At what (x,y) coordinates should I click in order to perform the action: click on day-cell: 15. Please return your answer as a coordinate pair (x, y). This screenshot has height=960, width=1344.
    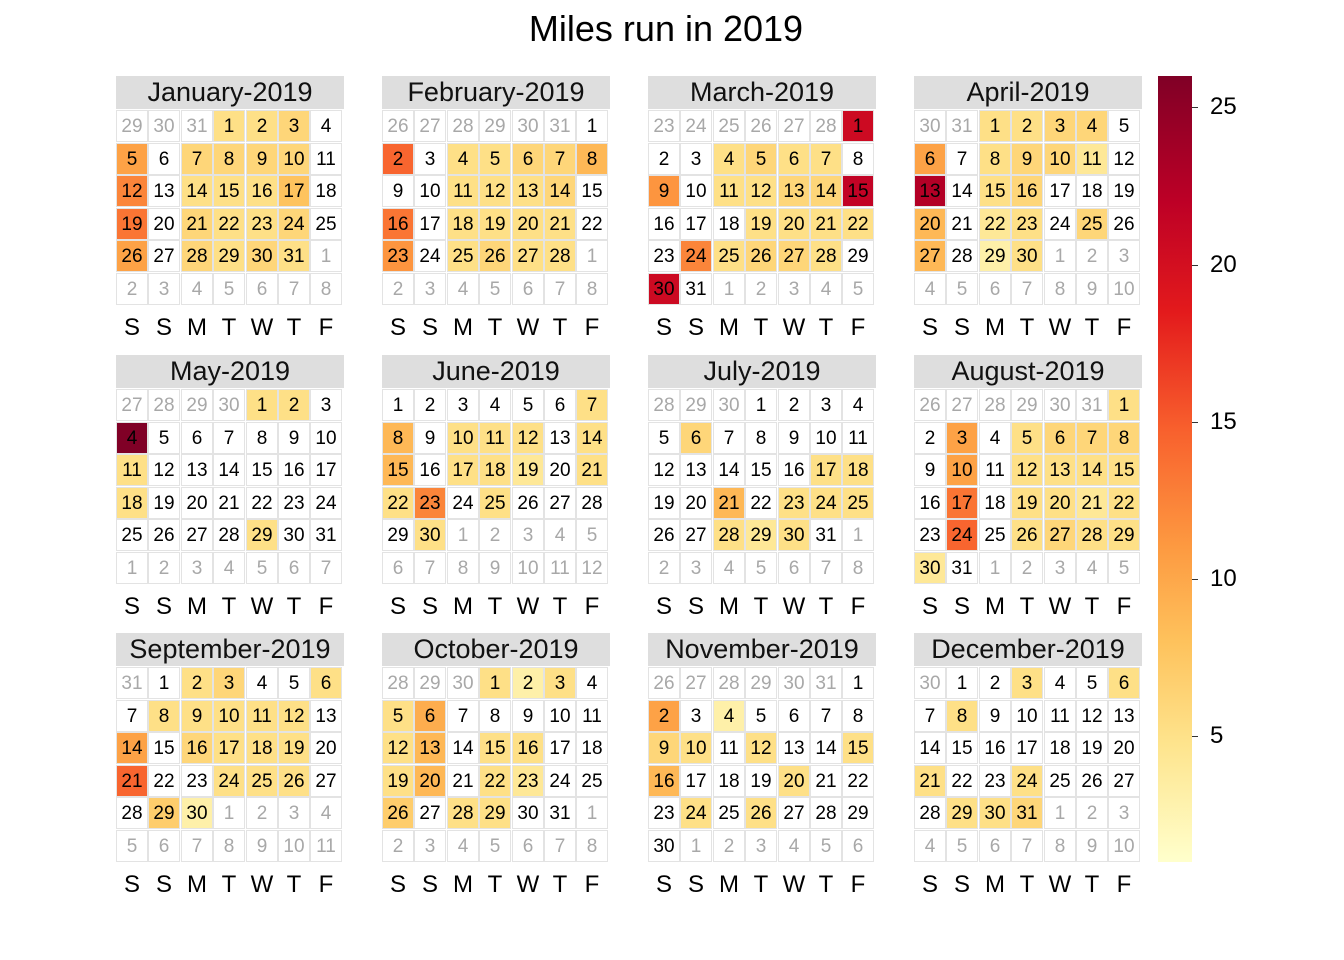
    Looking at the image, I should click on (962, 748).